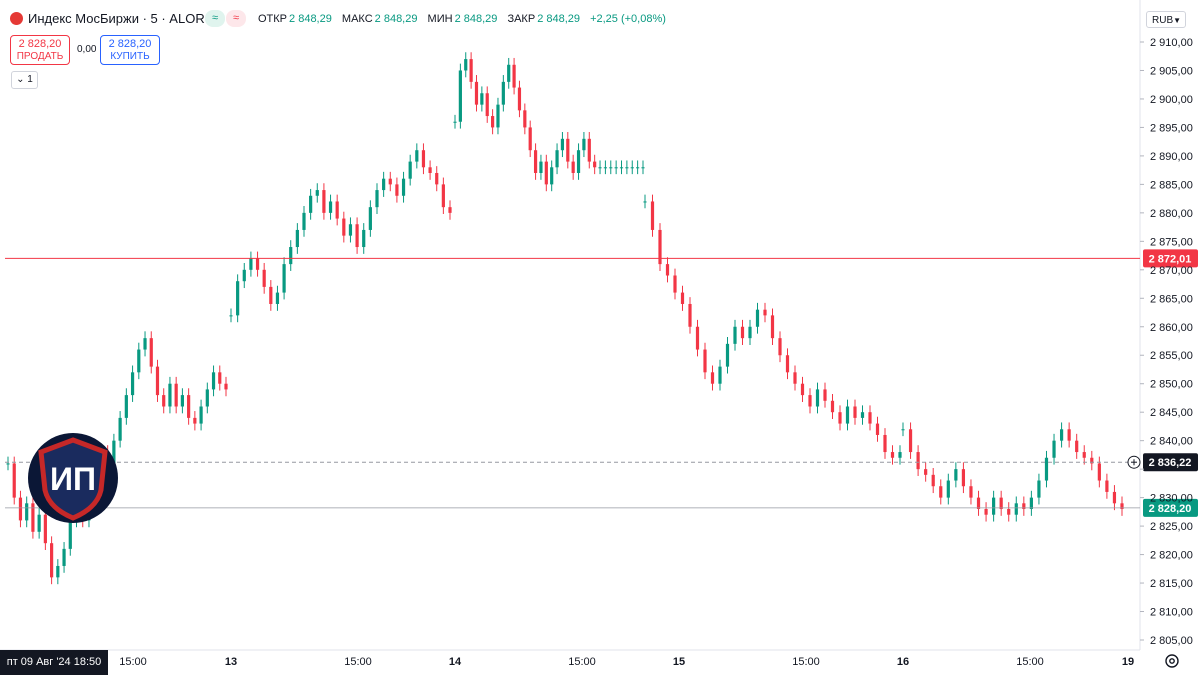 The height and width of the screenshot is (675, 1200). What do you see at coordinates (1171, 214) in the screenshot?
I see `y-tick-label: 2 880,00` at bounding box center [1171, 214].